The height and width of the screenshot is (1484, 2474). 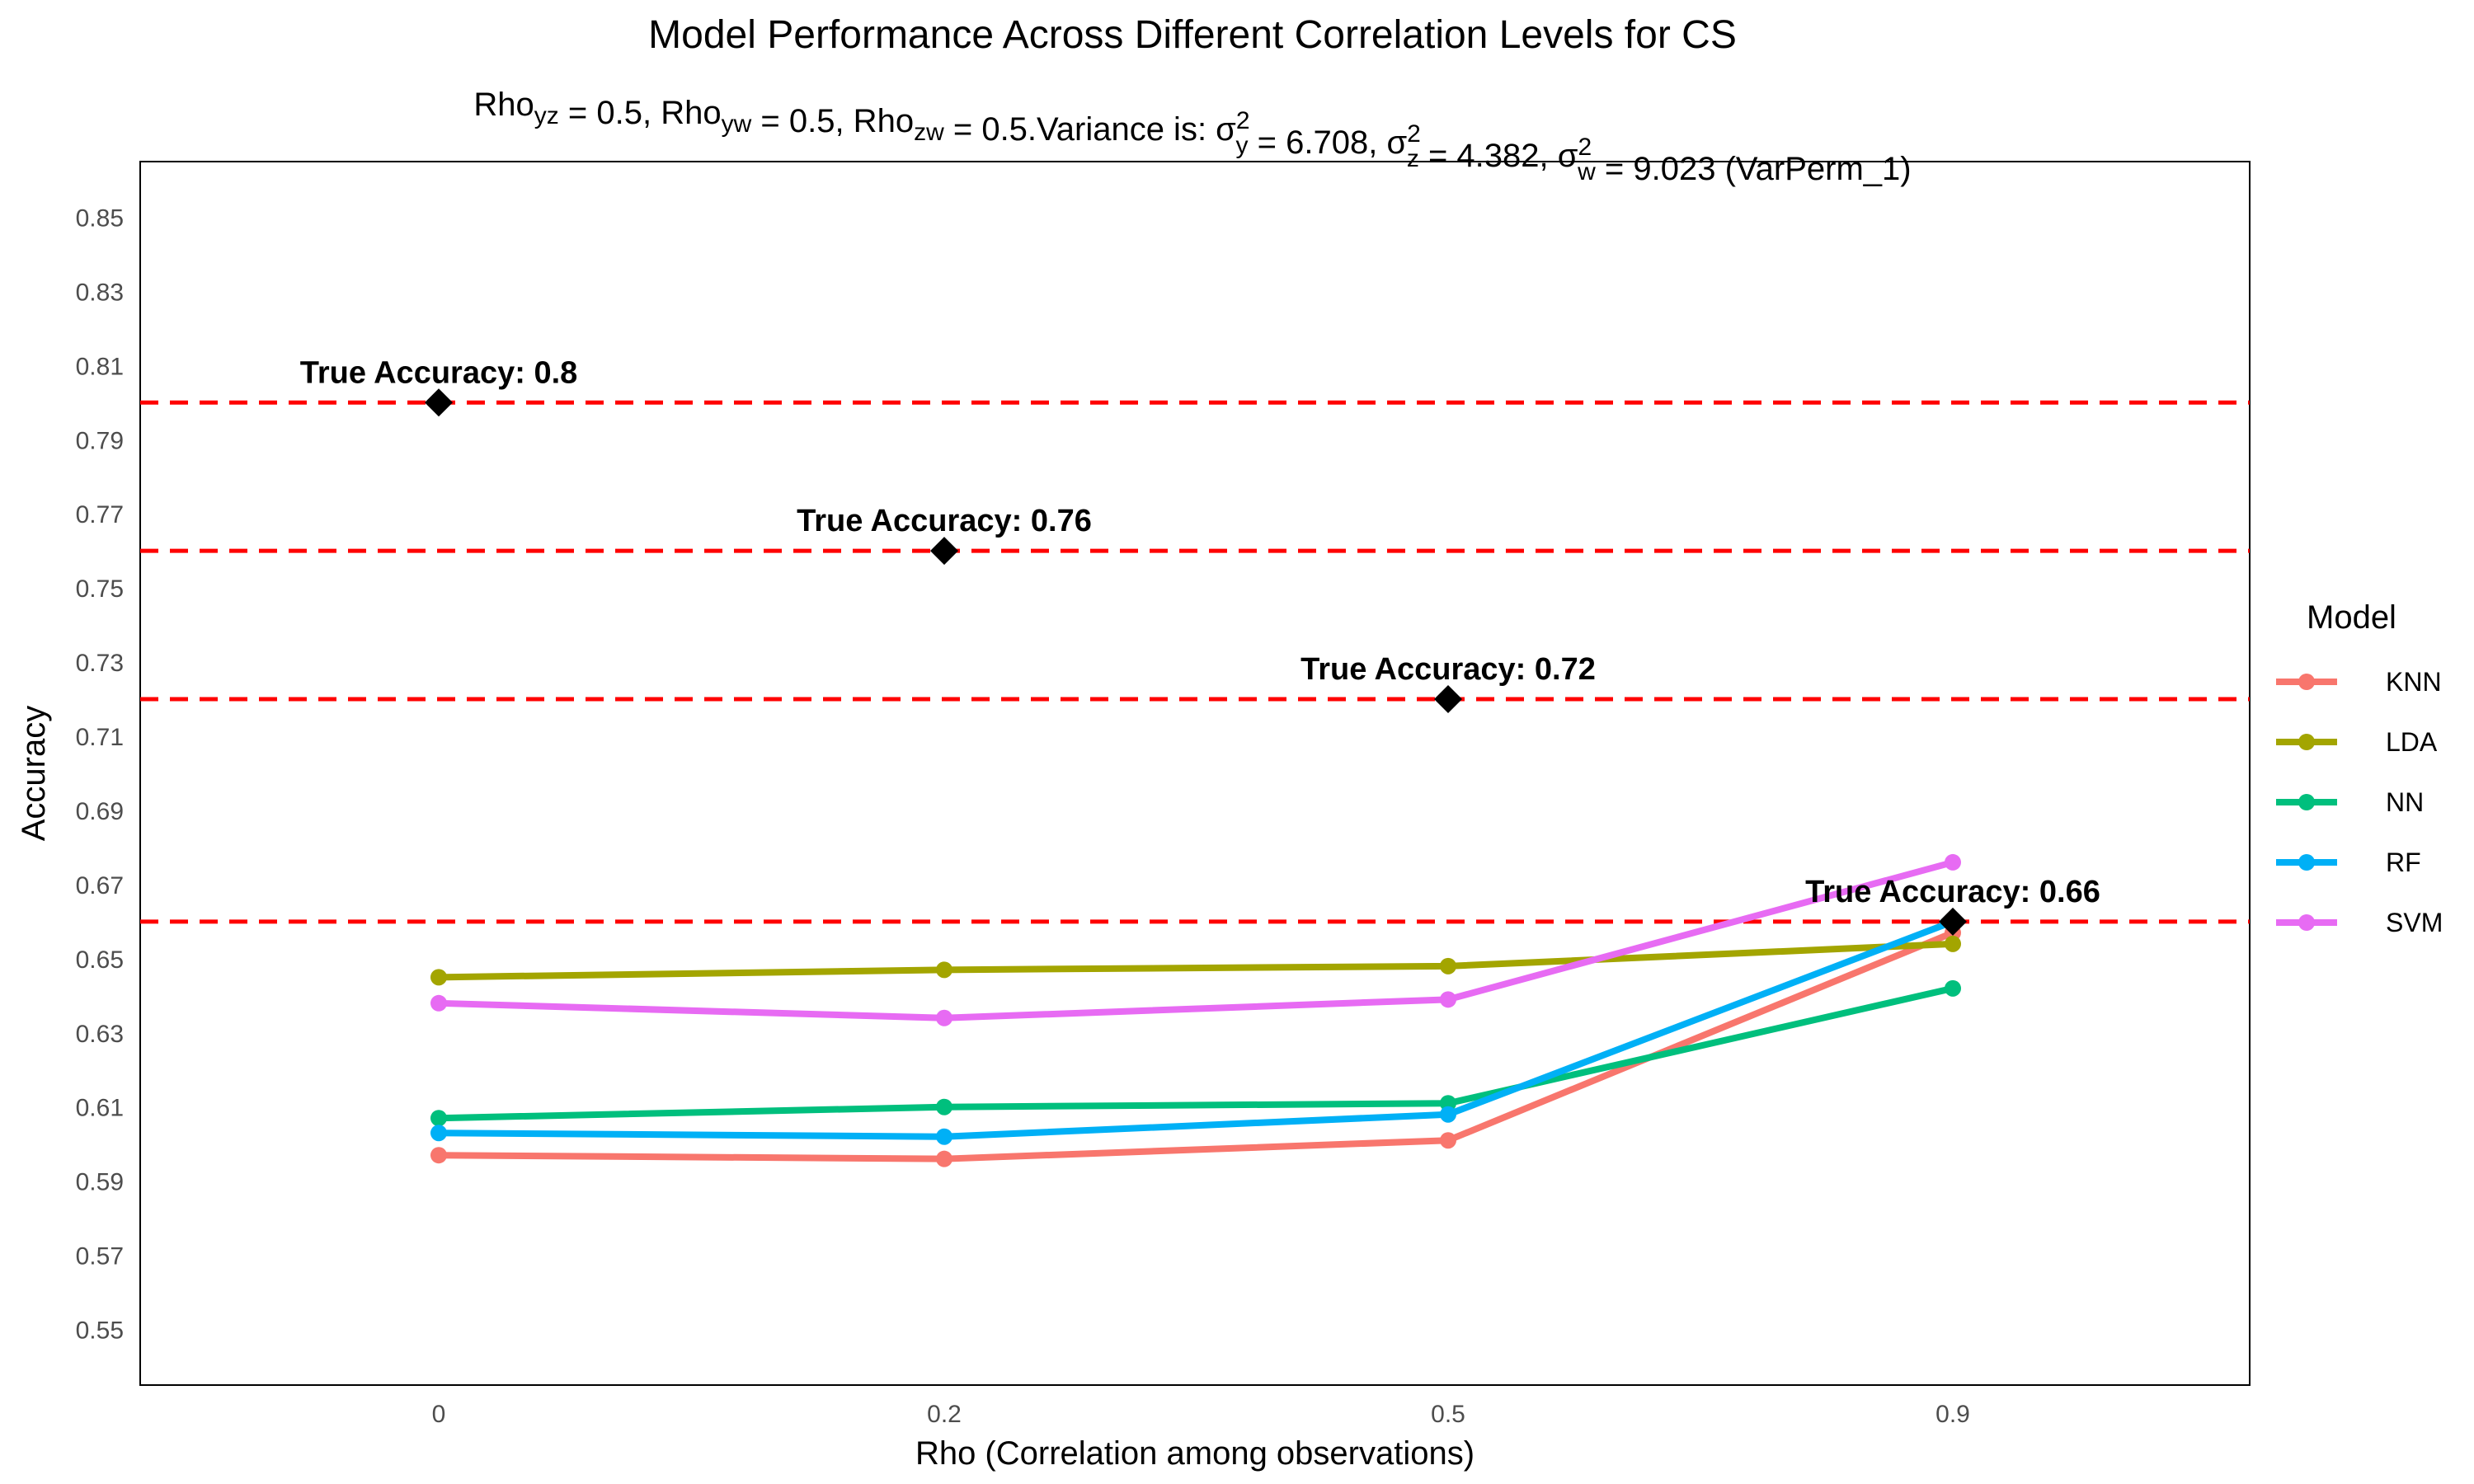 What do you see at coordinates (100, 440) in the screenshot?
I see `y-tick-label: 0.79` at bounding box center [100, 440].